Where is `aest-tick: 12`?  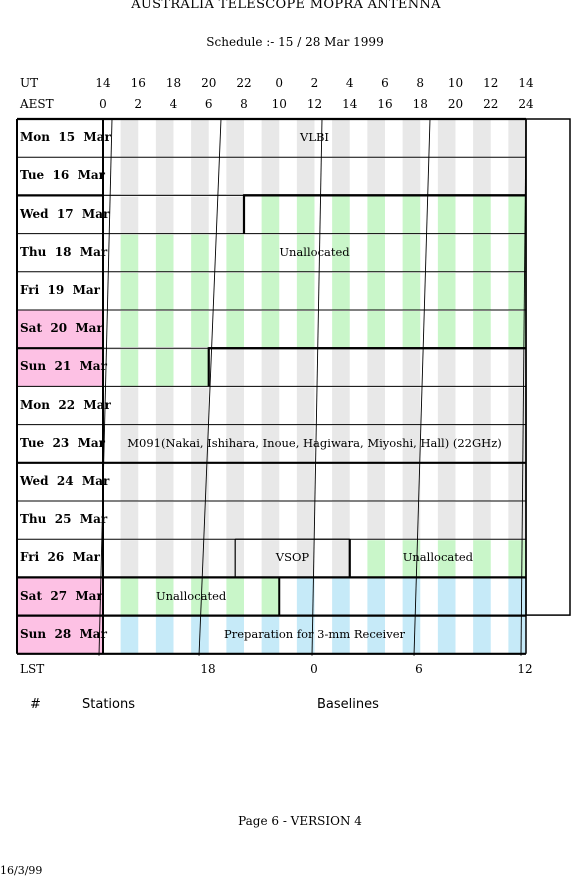 aest-tick: 12 is located at coordinates (314, 104).